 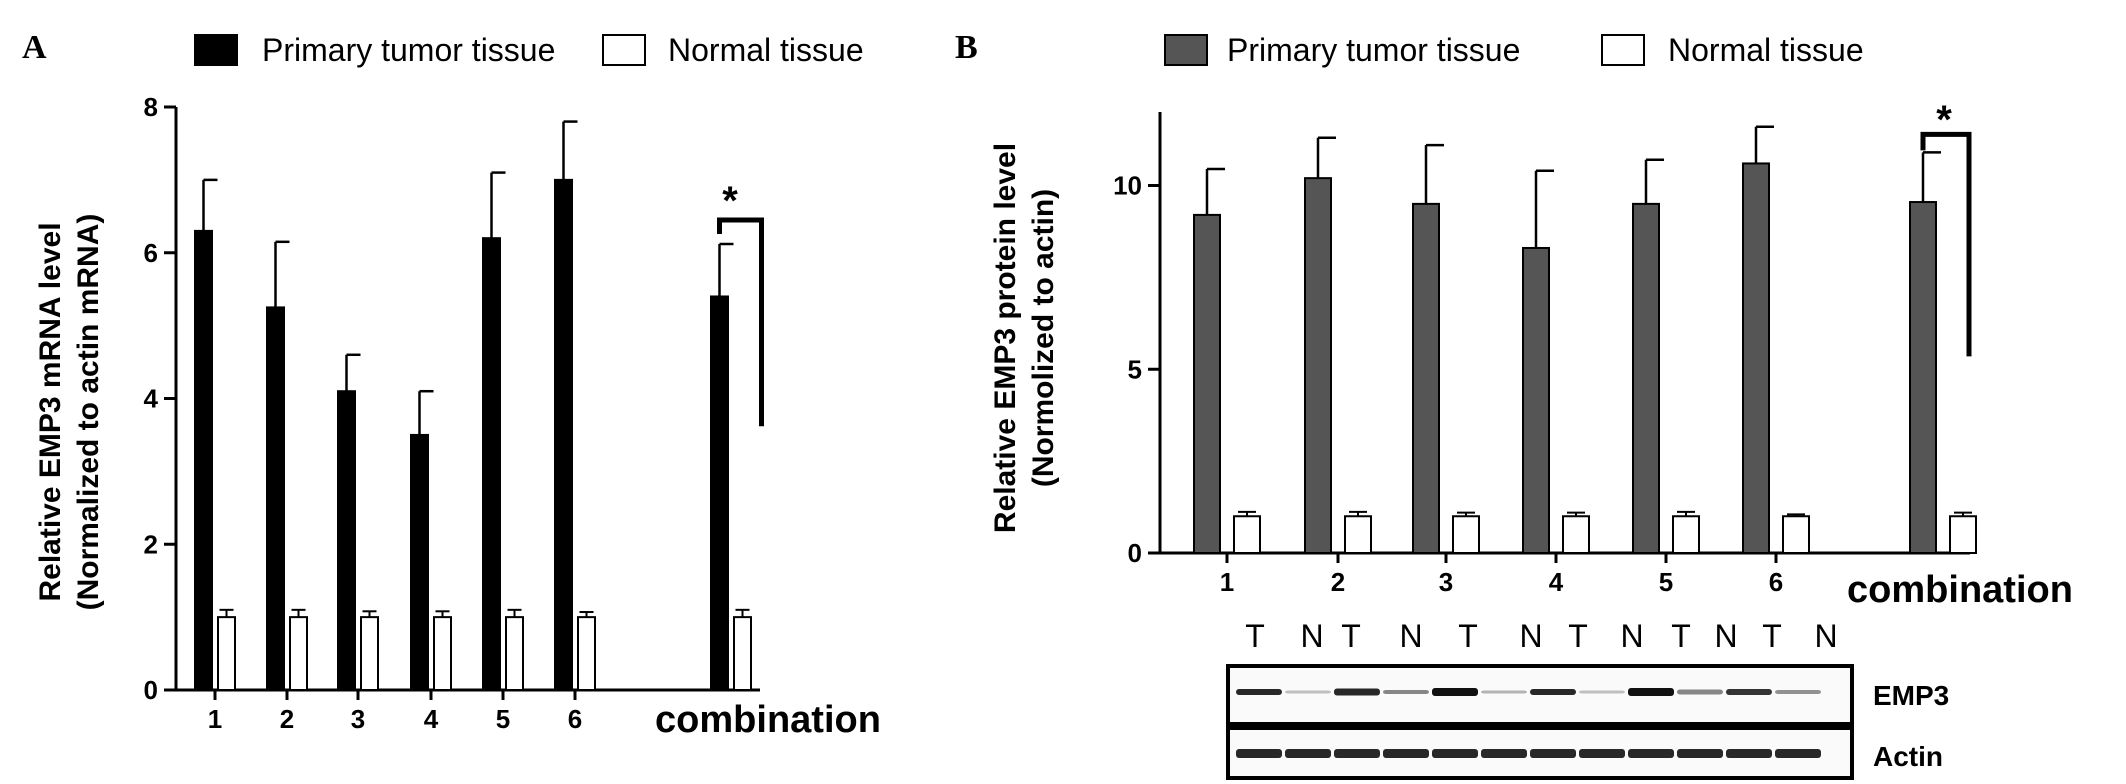 I want to click on panel-b-ylabel-line1: Relative EMP3 protein level, so click(x=1005, y=338).